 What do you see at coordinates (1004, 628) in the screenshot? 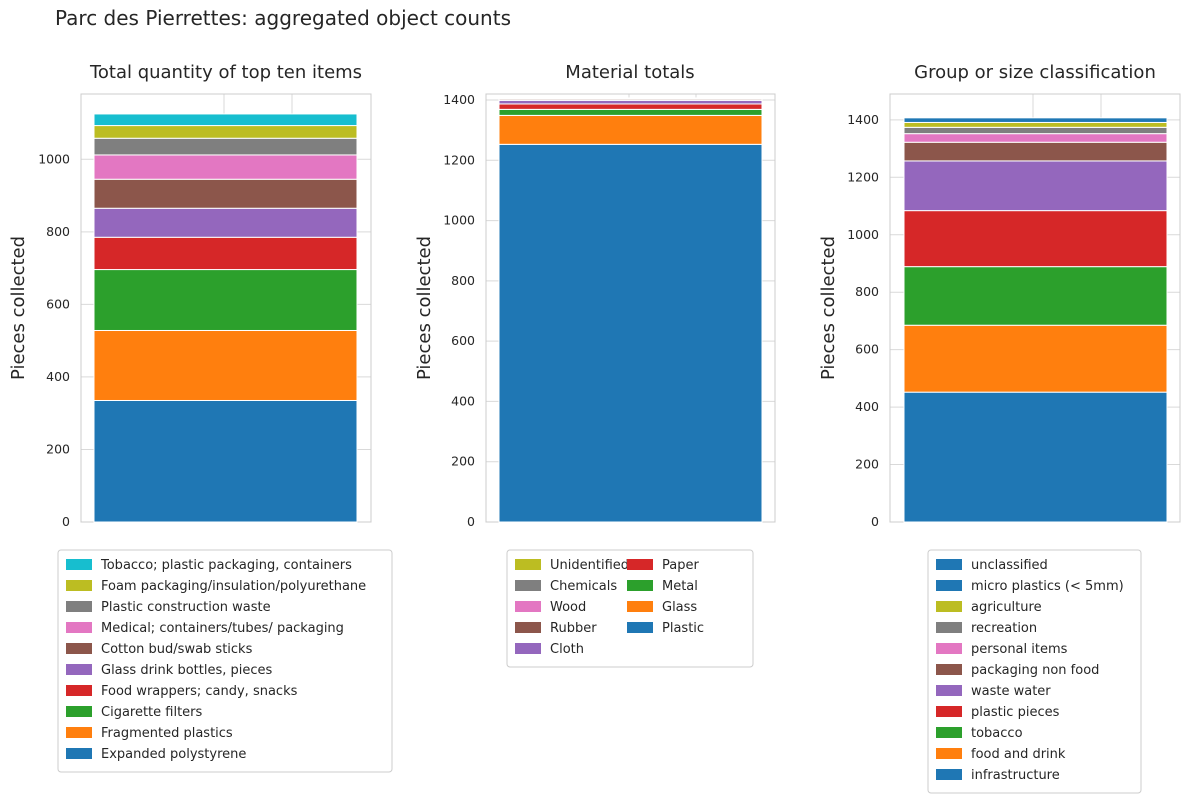
I see `legend-label: recreation` at bounding box center [1004, 628].